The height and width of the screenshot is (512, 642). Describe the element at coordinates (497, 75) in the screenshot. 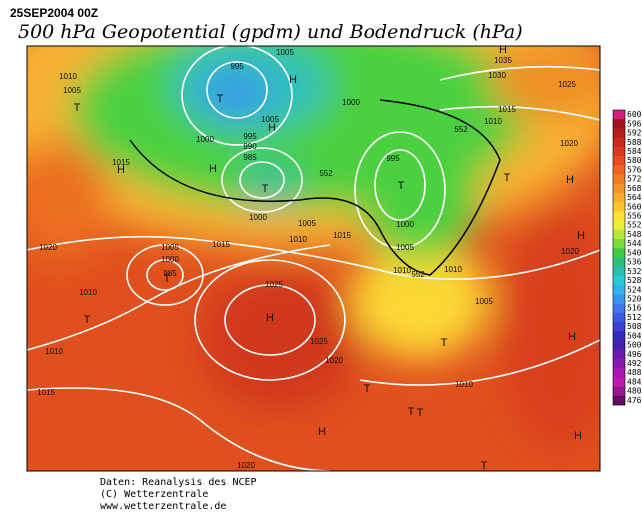

I see `isobar-label: 1030` at that location.